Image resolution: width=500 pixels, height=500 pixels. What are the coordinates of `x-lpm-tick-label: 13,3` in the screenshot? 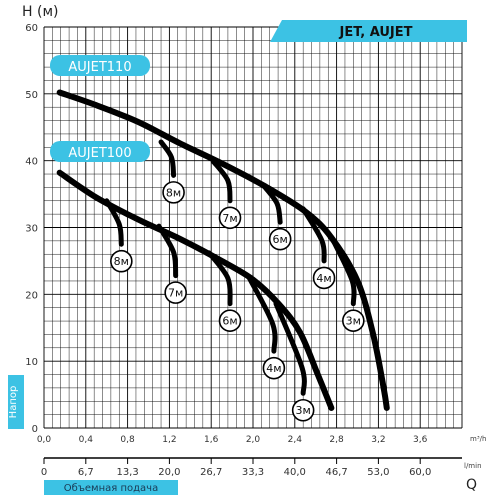 It's located at (127, 472).